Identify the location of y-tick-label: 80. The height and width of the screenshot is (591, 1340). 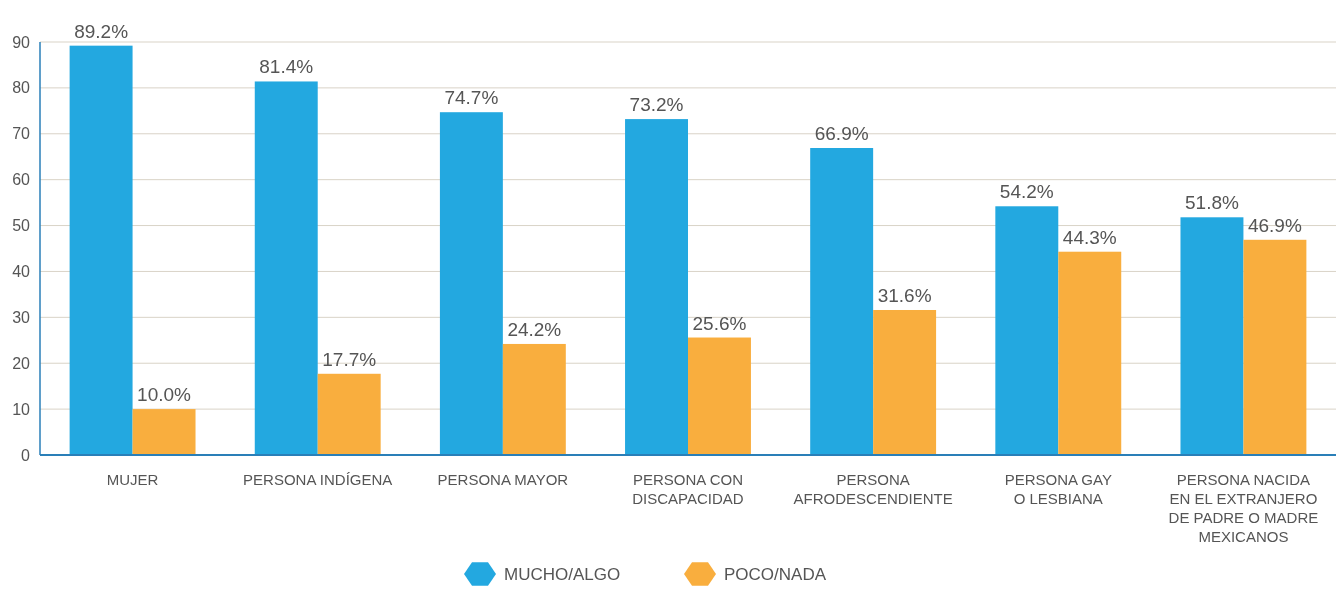
(21, 88).